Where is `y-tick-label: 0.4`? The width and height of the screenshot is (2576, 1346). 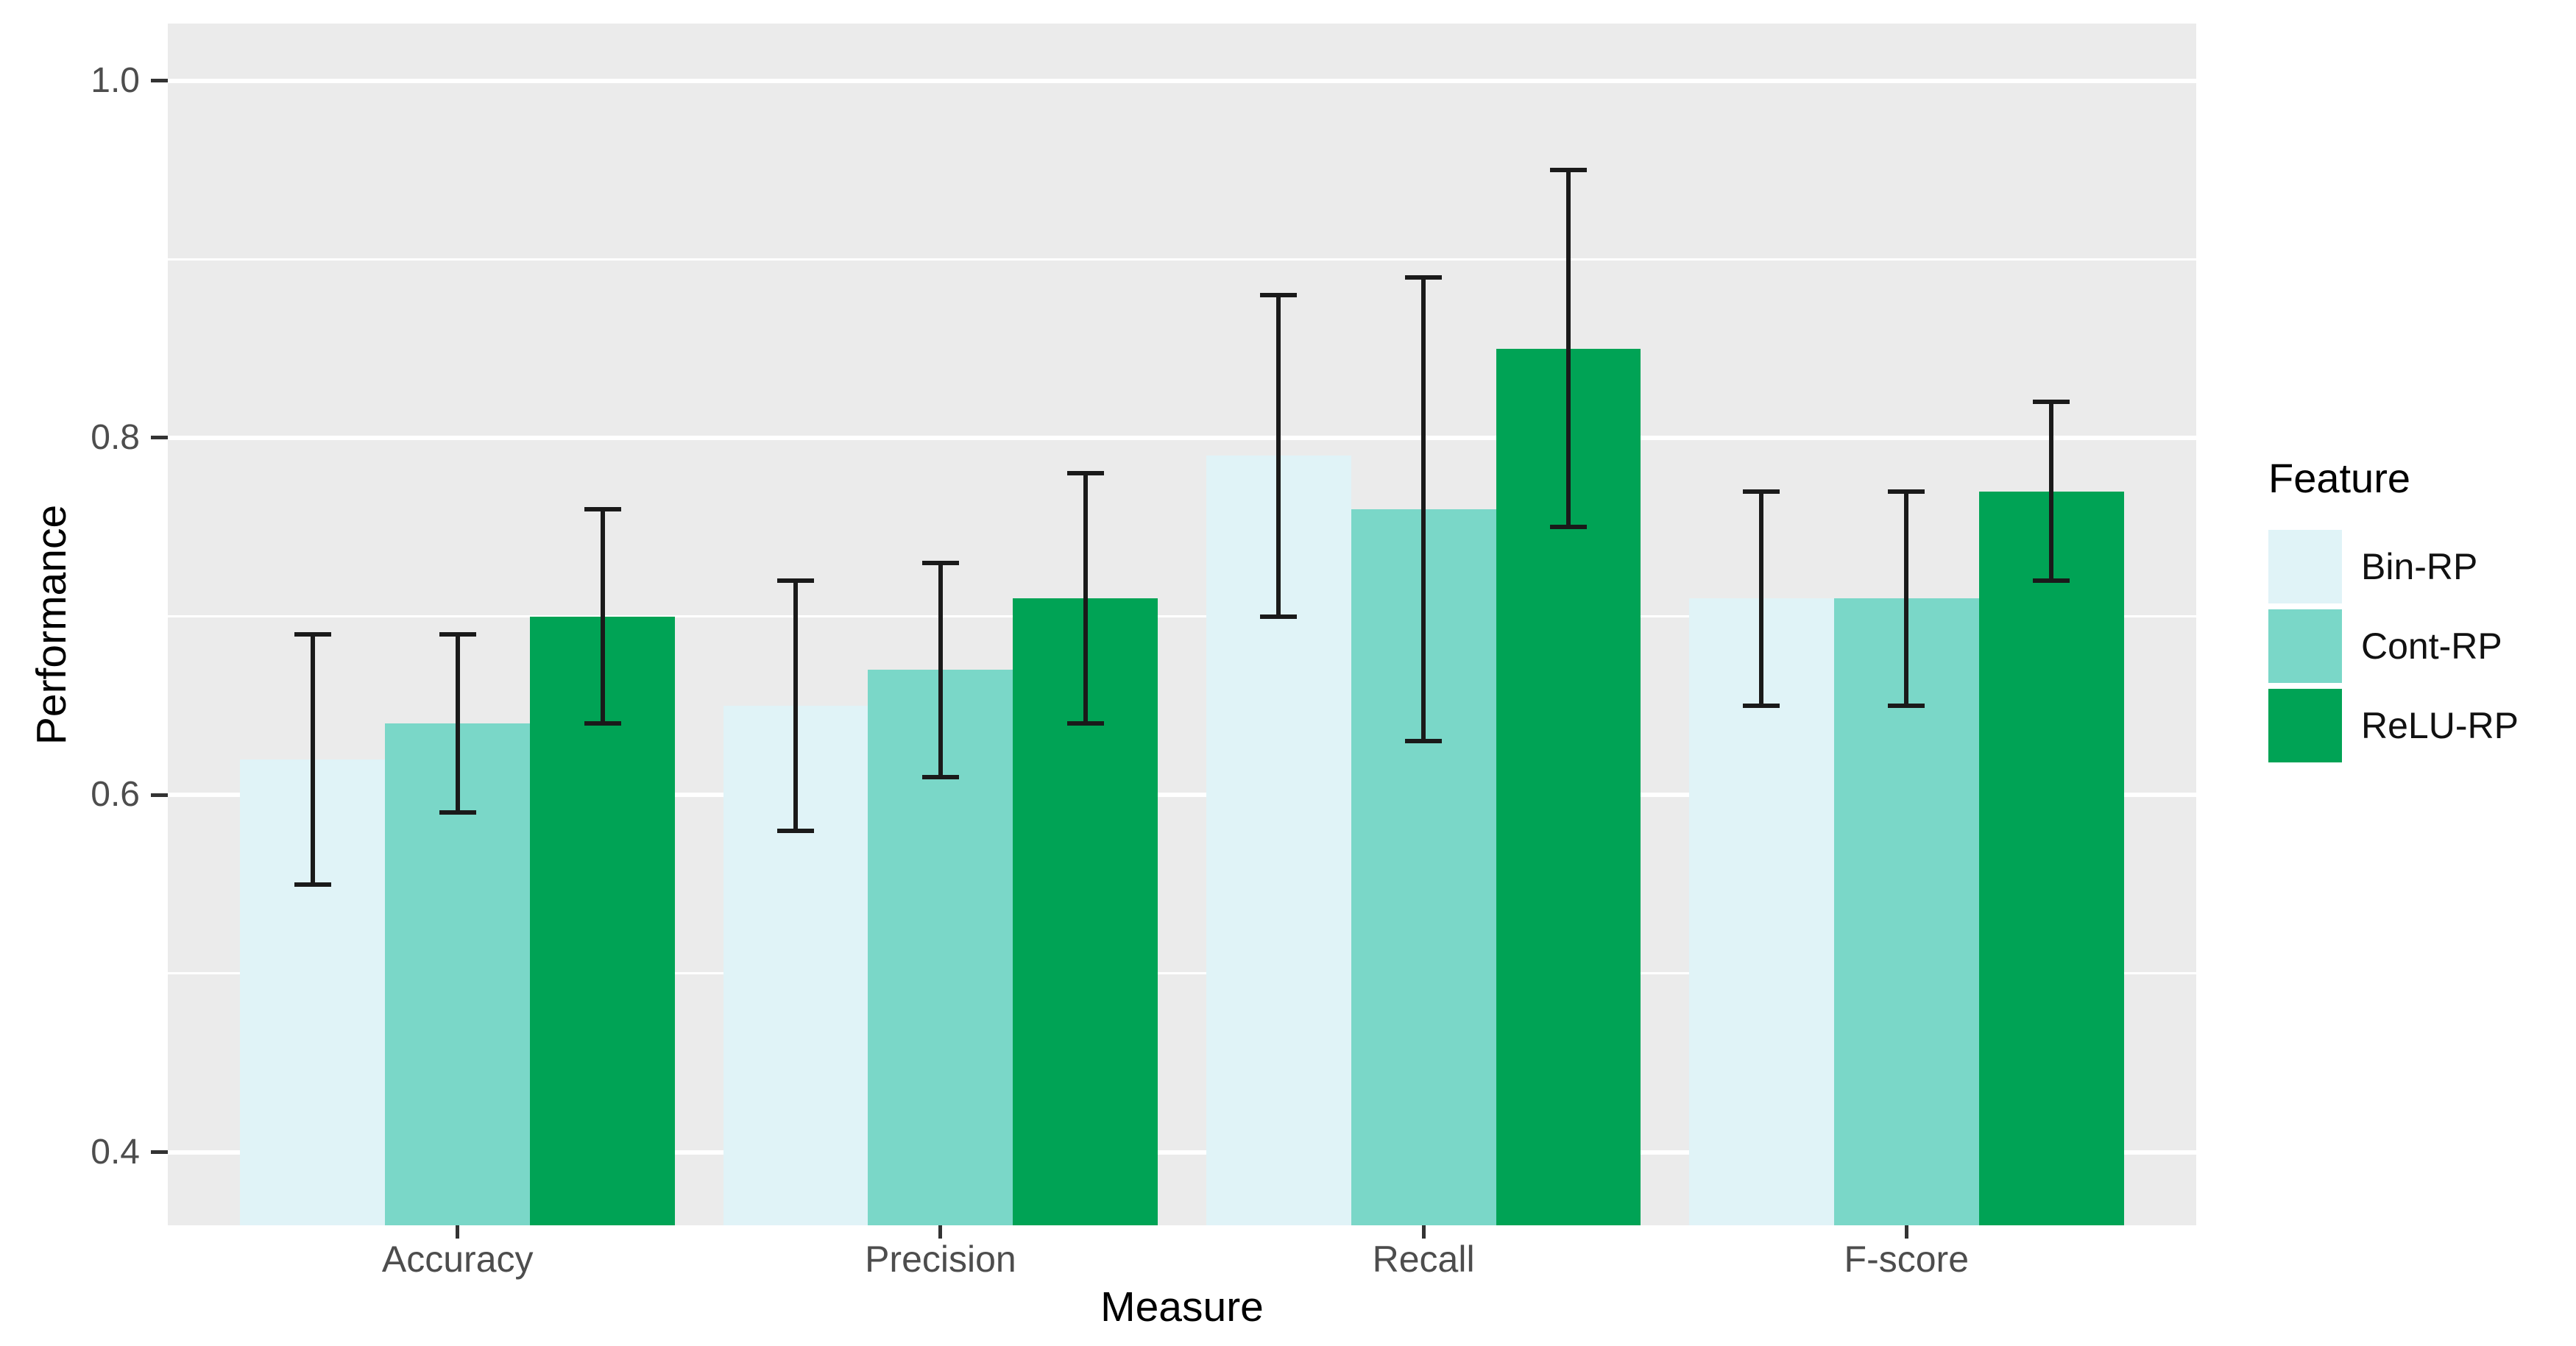 y-tick-label: 0.4 is located at coordinates (115, 1152).